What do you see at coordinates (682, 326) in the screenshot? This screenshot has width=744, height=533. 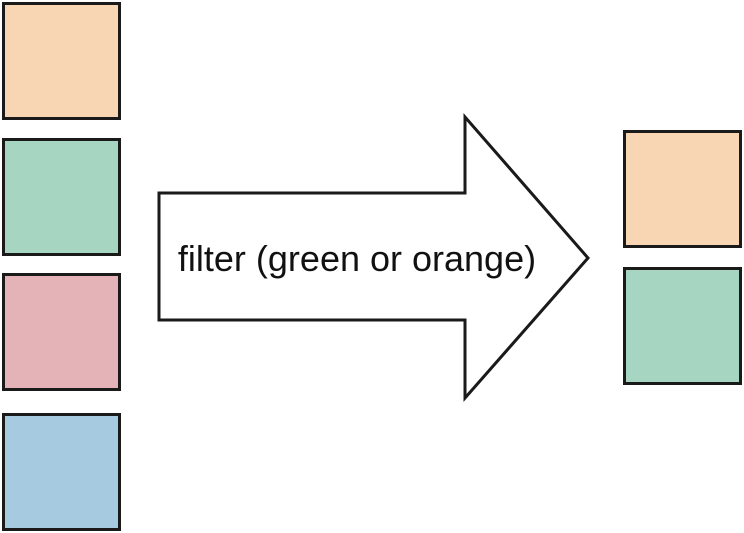 I see `output-square-green` at bounding box center [682, 326].